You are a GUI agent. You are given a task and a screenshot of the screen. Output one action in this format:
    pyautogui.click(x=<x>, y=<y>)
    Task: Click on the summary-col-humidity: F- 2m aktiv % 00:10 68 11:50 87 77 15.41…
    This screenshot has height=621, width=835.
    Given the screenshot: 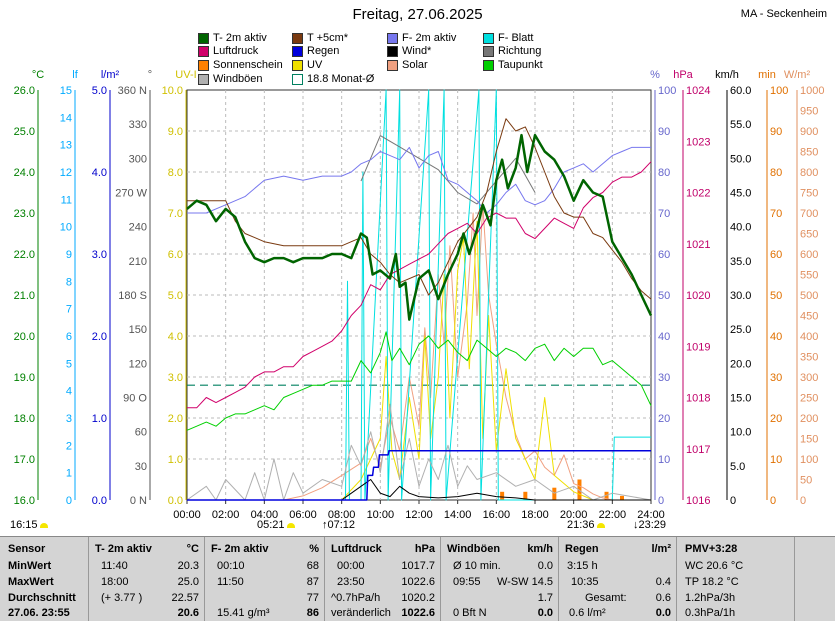 What is the action you would take?
    pyautogui.click(x=264, y=579)
    